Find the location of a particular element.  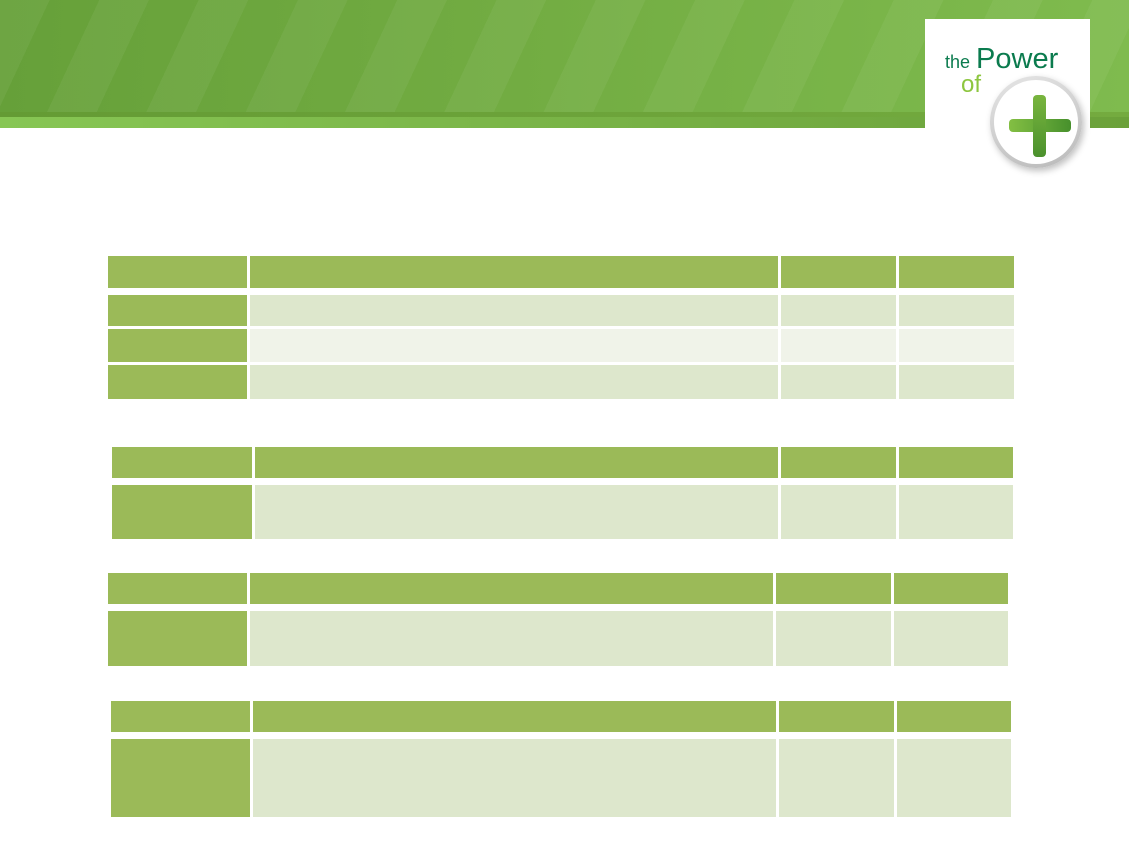

plus-circle-icon is located at coordinates (1036, 122).